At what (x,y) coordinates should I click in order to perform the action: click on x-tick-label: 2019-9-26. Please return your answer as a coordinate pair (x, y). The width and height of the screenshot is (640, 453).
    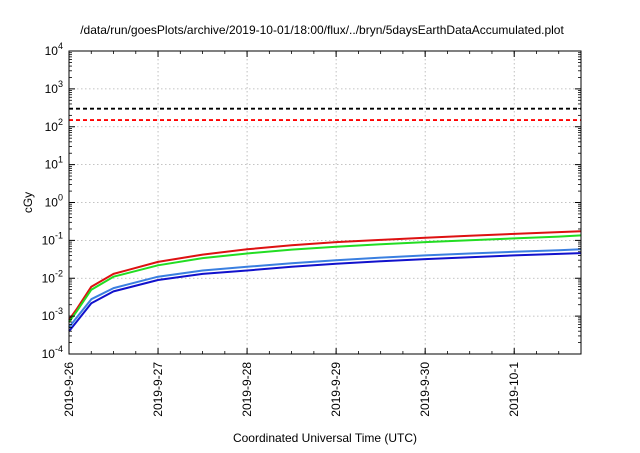
    Looking at the image, I should click on (69, 389).